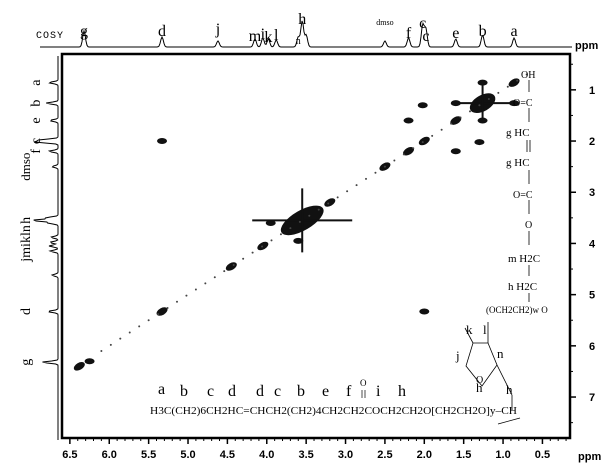 This screenshot has width=615, height=471. What do you see at coordinates (528, 225) in the screenshot?
I see `side-group-o: O` at bounding box center [528, 225].